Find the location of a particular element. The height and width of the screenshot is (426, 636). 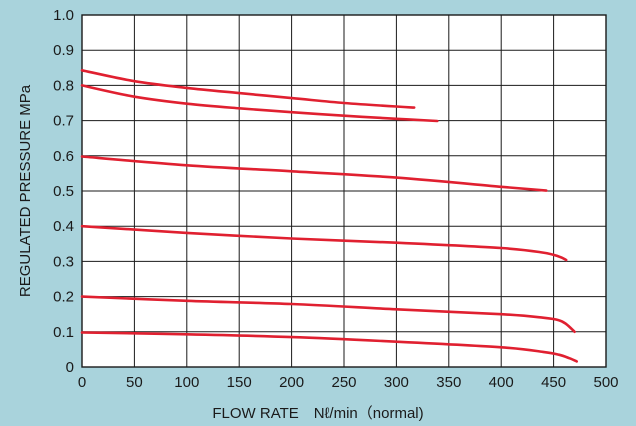

y-tick-label: 0.5 is located at coordinates (63, 191).